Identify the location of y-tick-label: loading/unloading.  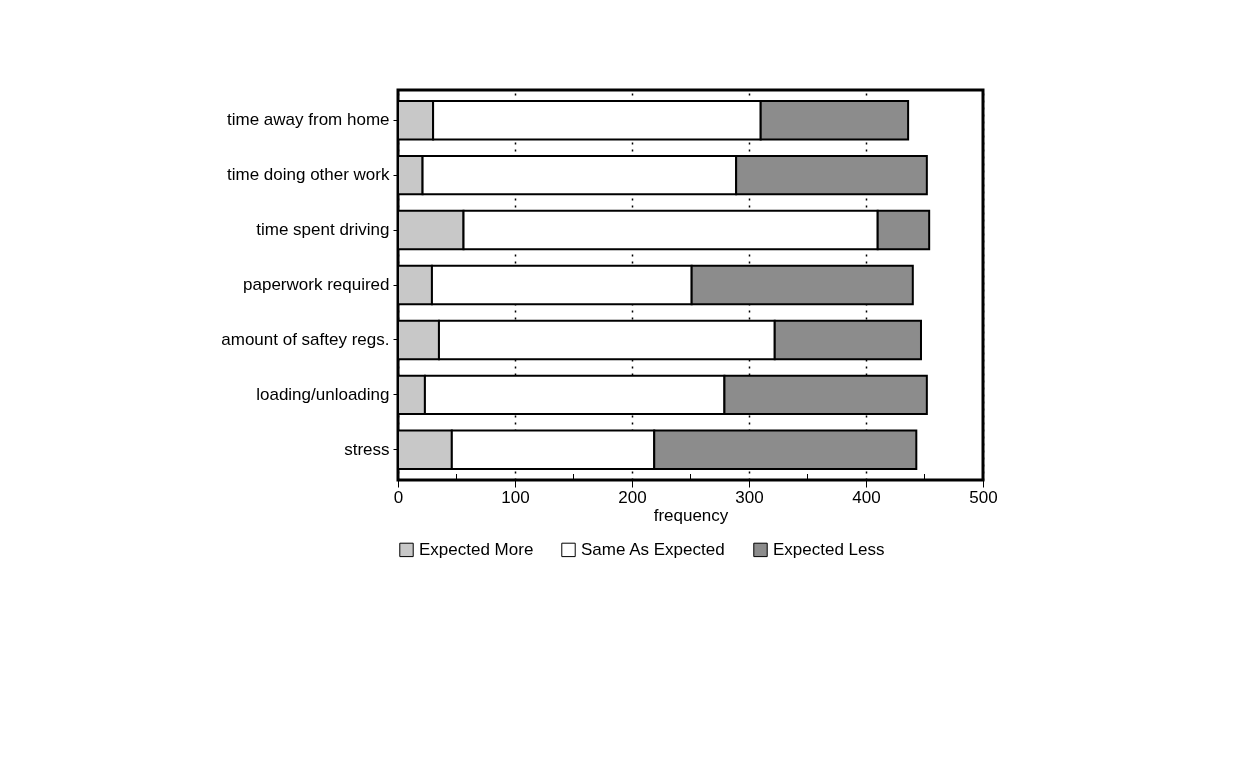
(323, 394).